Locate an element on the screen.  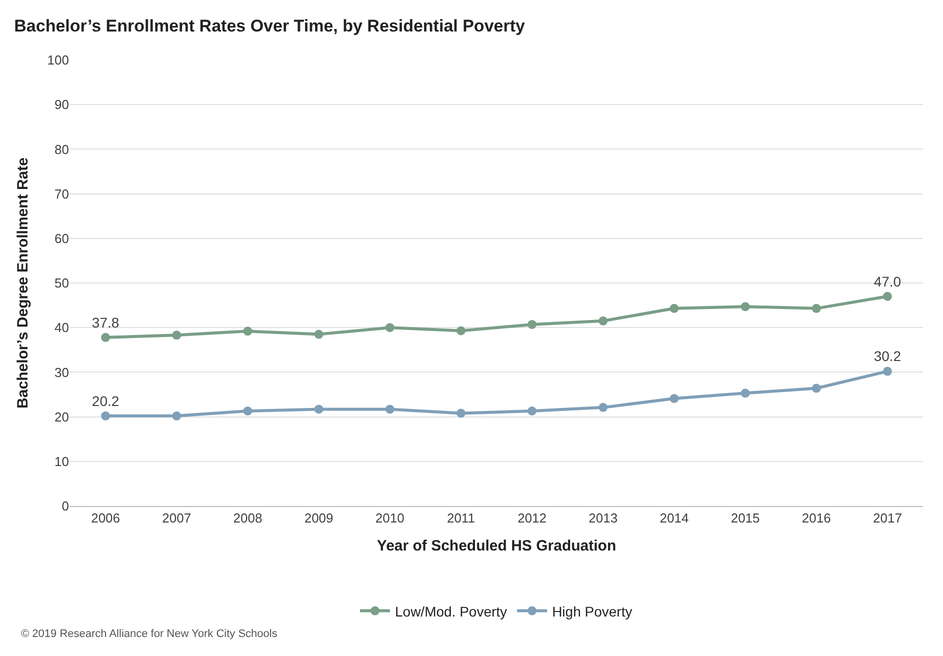
y-tick-label: 90 is located at coordinates (61, 104).